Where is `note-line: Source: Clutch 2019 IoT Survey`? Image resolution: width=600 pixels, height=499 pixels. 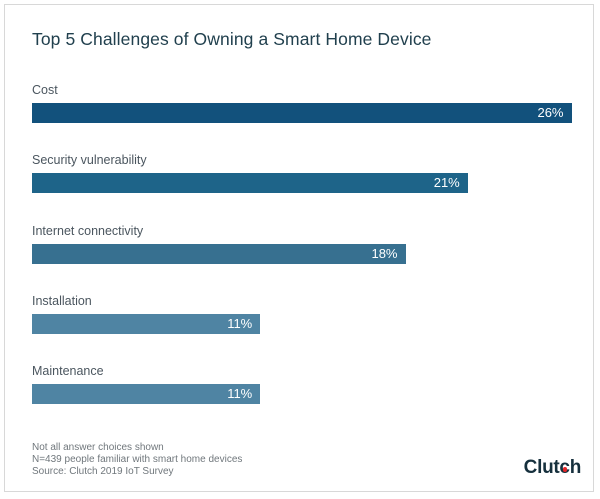
note-line: Source: Clutch 2019 IoT Survey is located at coordinates (103, 471).